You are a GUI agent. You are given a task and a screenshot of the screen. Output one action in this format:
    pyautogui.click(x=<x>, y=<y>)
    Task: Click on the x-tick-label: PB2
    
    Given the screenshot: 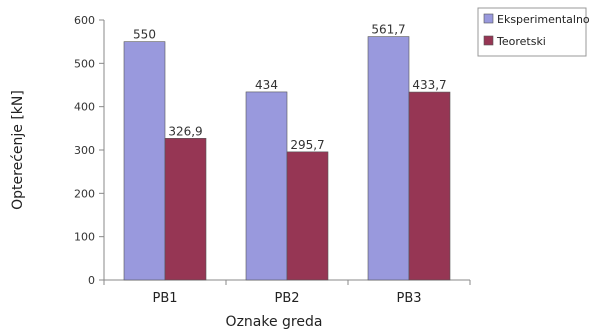 What is the action you would take?
    pyautogui.click(x=286, y=298)
    